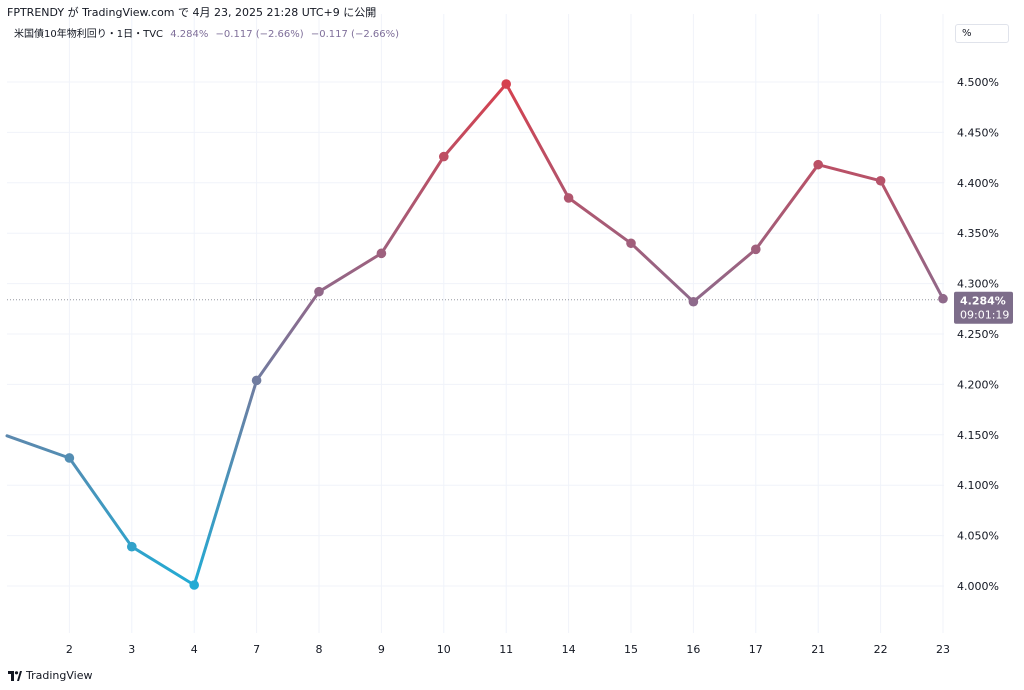  Describe the element at coordinates (984, 315) in the screenshot. I see `price-tag-countdown: 09:01:19` at that location.